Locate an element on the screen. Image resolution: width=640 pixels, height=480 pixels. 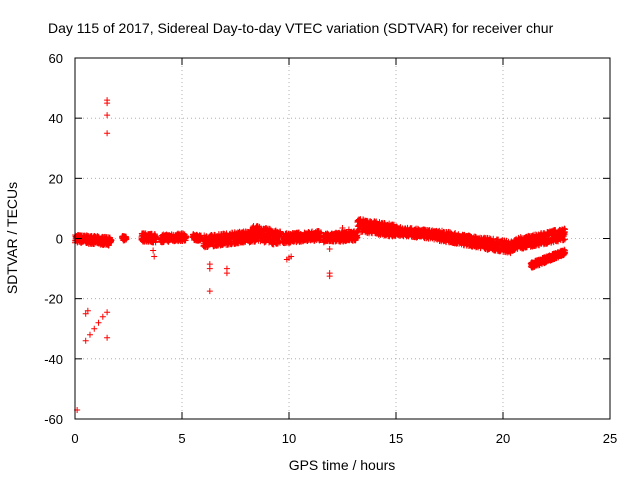
x-tick-label: 25 is located at coordinates (610, 438).